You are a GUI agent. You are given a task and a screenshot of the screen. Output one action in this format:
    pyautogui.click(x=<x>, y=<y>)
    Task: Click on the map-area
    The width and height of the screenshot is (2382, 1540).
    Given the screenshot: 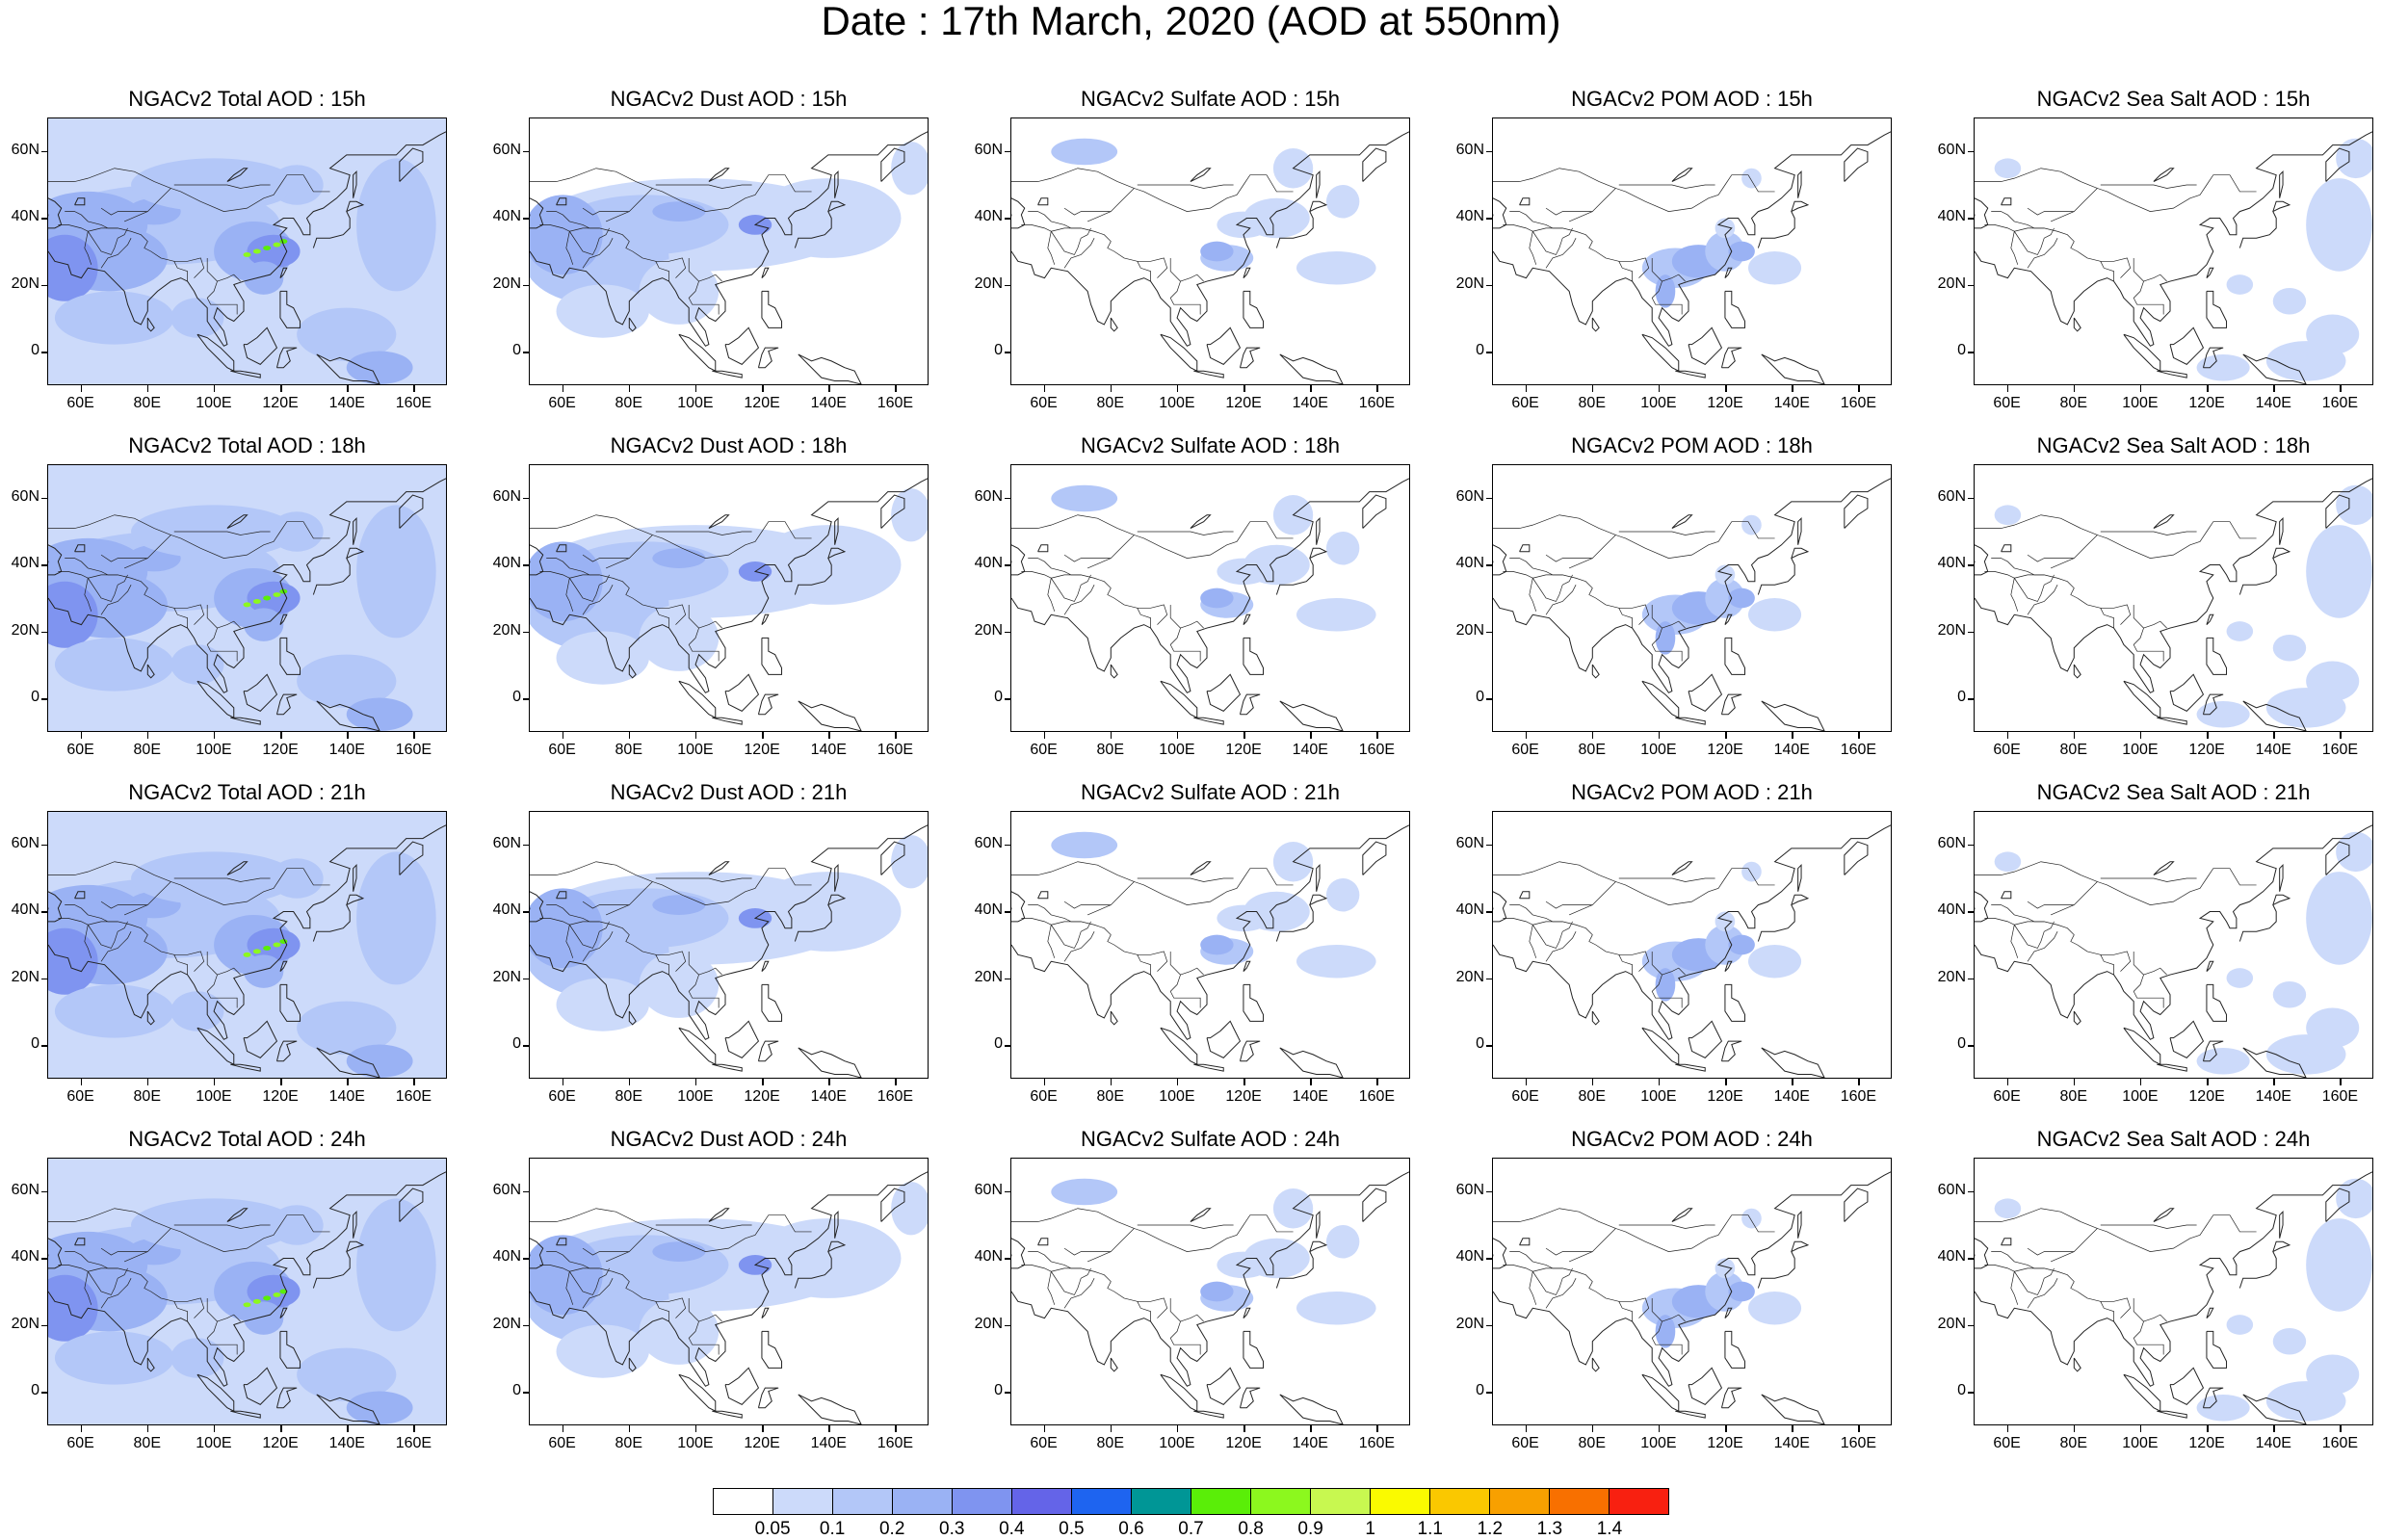 What is the action you would take?
    pyautogui.click(x=2174, y=945)
    